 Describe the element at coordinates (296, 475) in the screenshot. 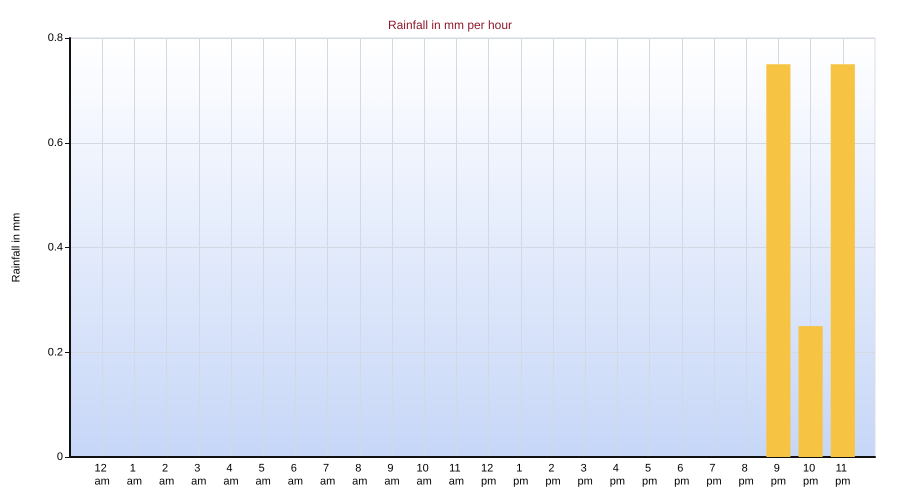

I see `x-tick-label: 6 am` at that location.